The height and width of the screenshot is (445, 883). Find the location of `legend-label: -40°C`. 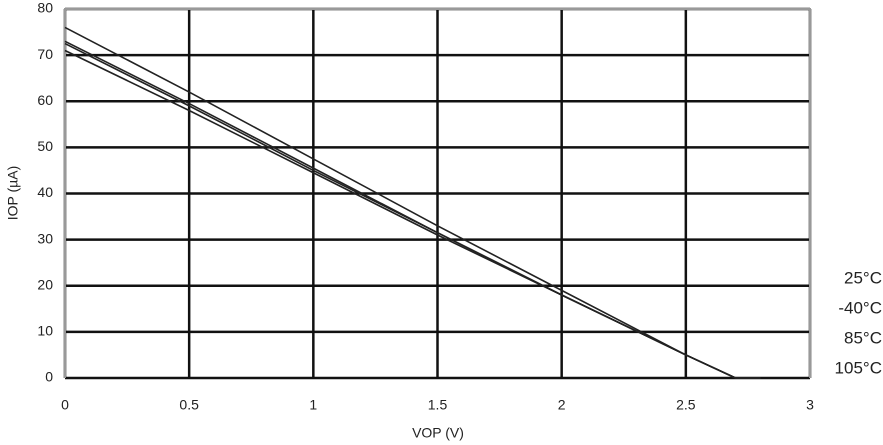

legend-label: -40°C is located at coordinates (860, 307).